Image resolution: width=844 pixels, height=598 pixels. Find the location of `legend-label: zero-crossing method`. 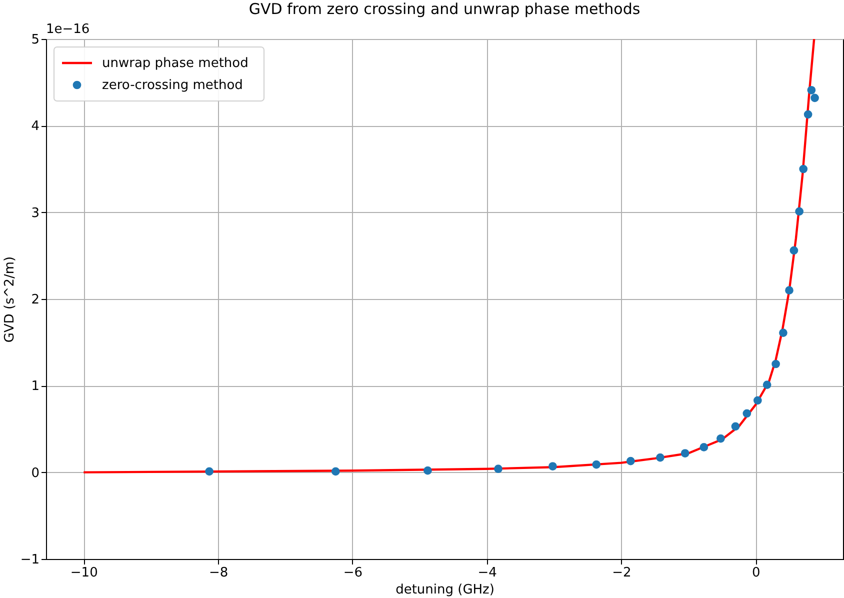

legend-label: zero-crossing method is located at coordinates (172, 85).